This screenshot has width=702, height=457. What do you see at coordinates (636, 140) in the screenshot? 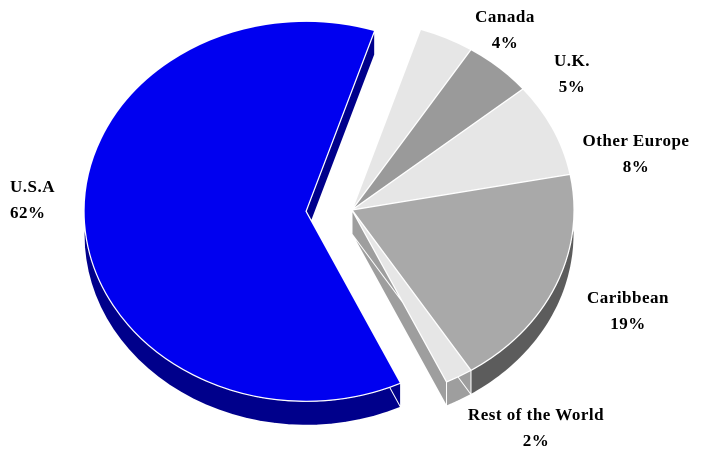
I see `slice-label-other-europe: Other Europe` at bounding box center [636, 140].